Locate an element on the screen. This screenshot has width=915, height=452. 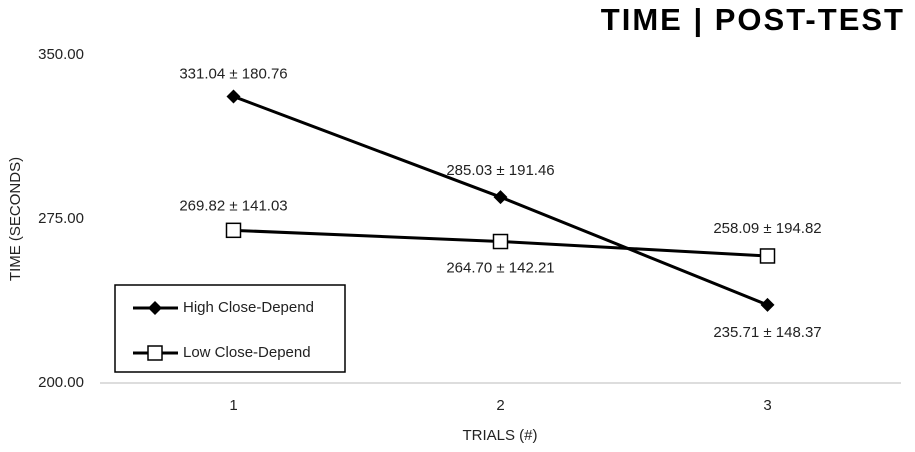
x-tick-label: 2 is located at coordinates (500, 405).